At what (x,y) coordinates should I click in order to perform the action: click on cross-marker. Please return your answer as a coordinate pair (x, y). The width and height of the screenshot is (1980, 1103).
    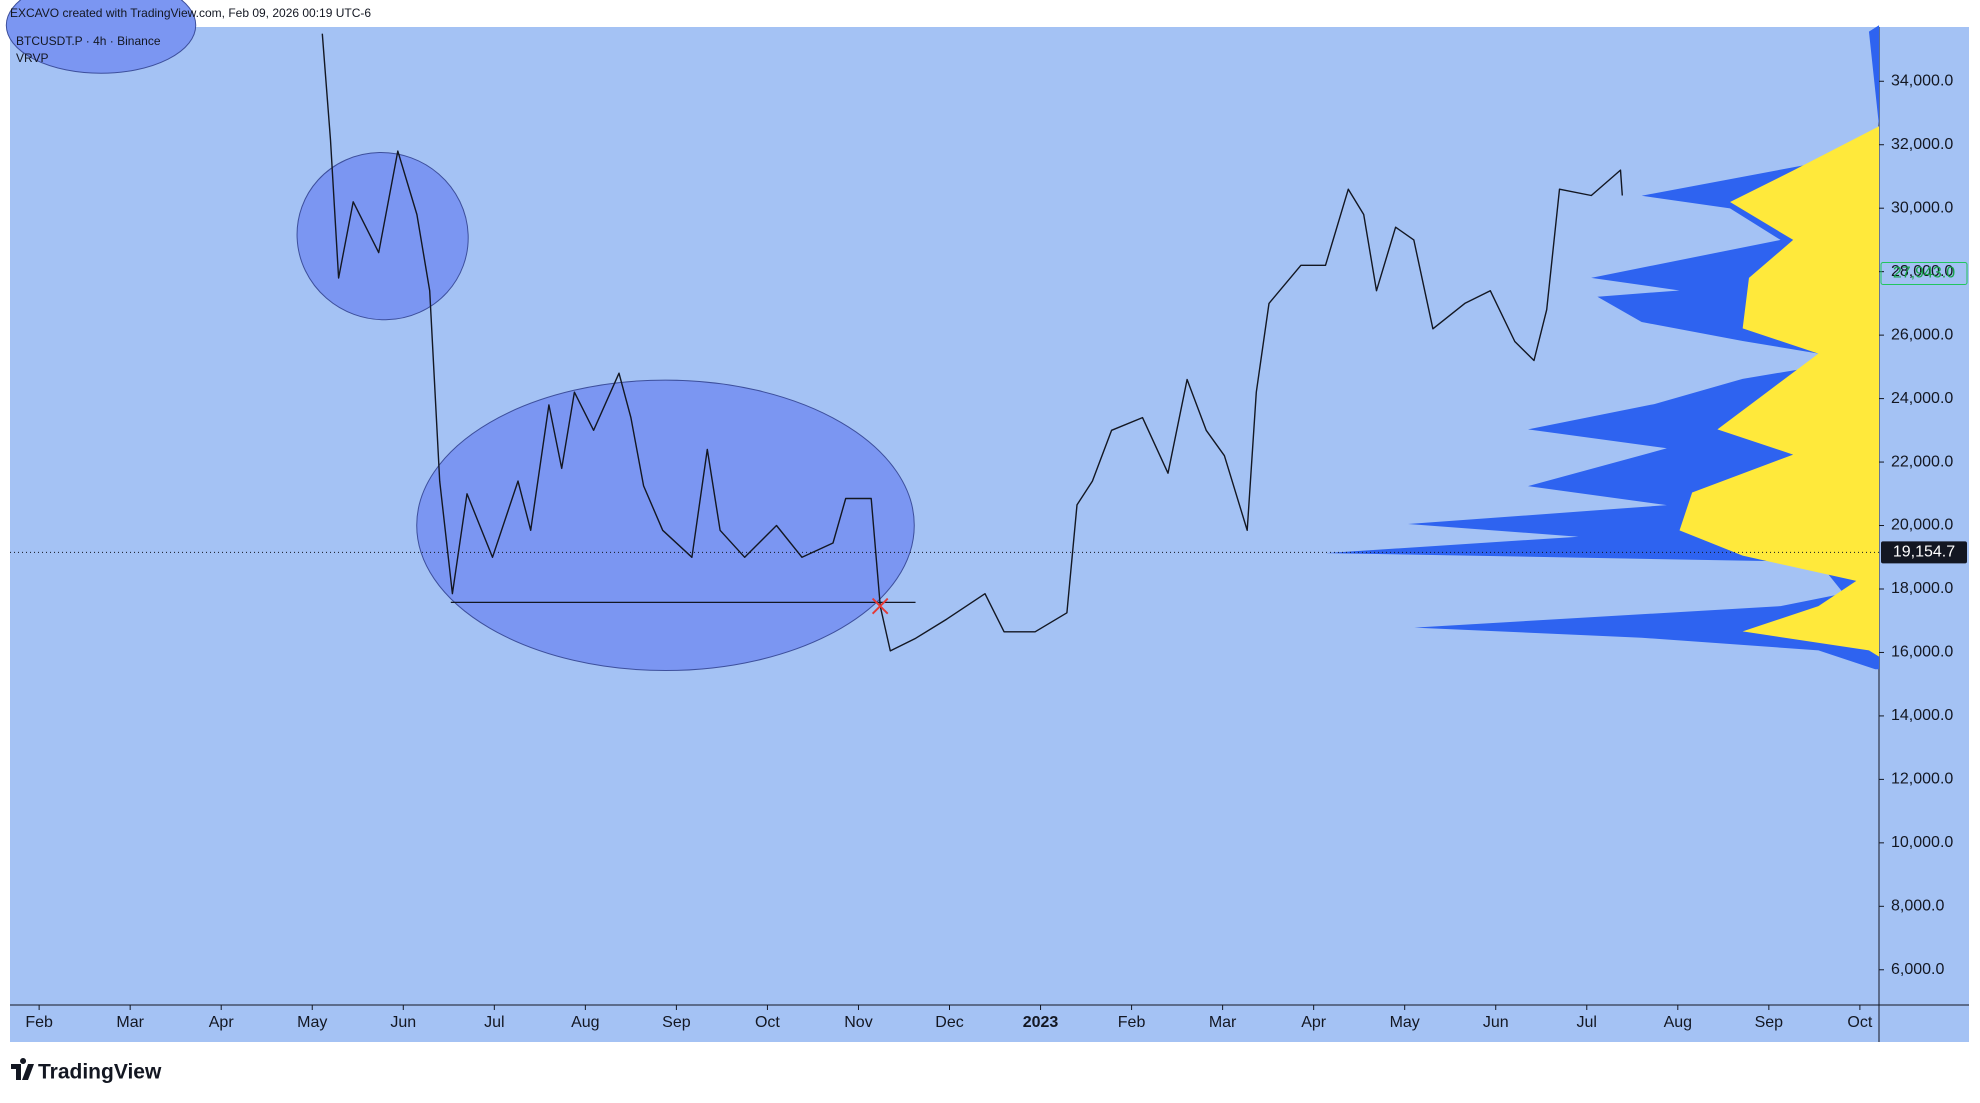
    Looking at the image, I should click on (880, 606).